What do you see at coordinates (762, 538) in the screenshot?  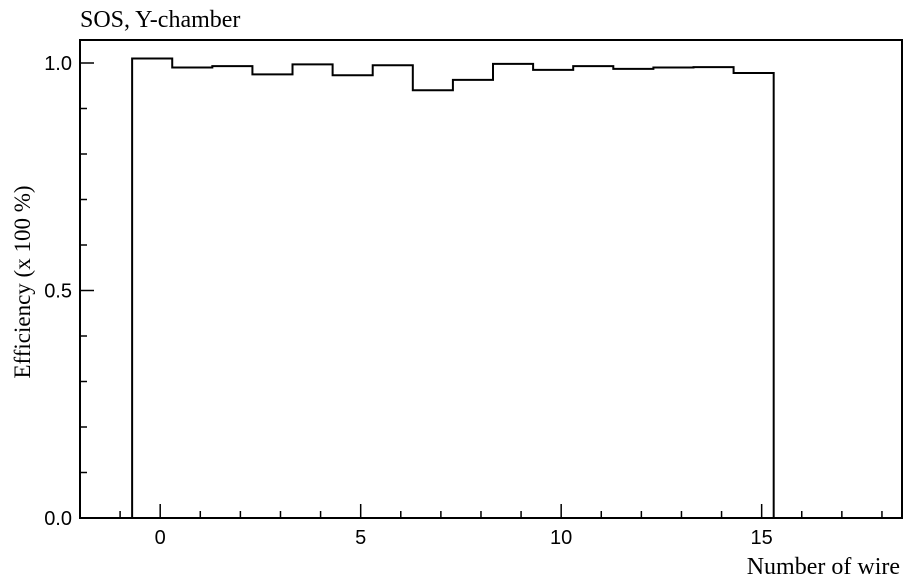 I see `x-tick-label: 15` at bounding box center [762, 538].